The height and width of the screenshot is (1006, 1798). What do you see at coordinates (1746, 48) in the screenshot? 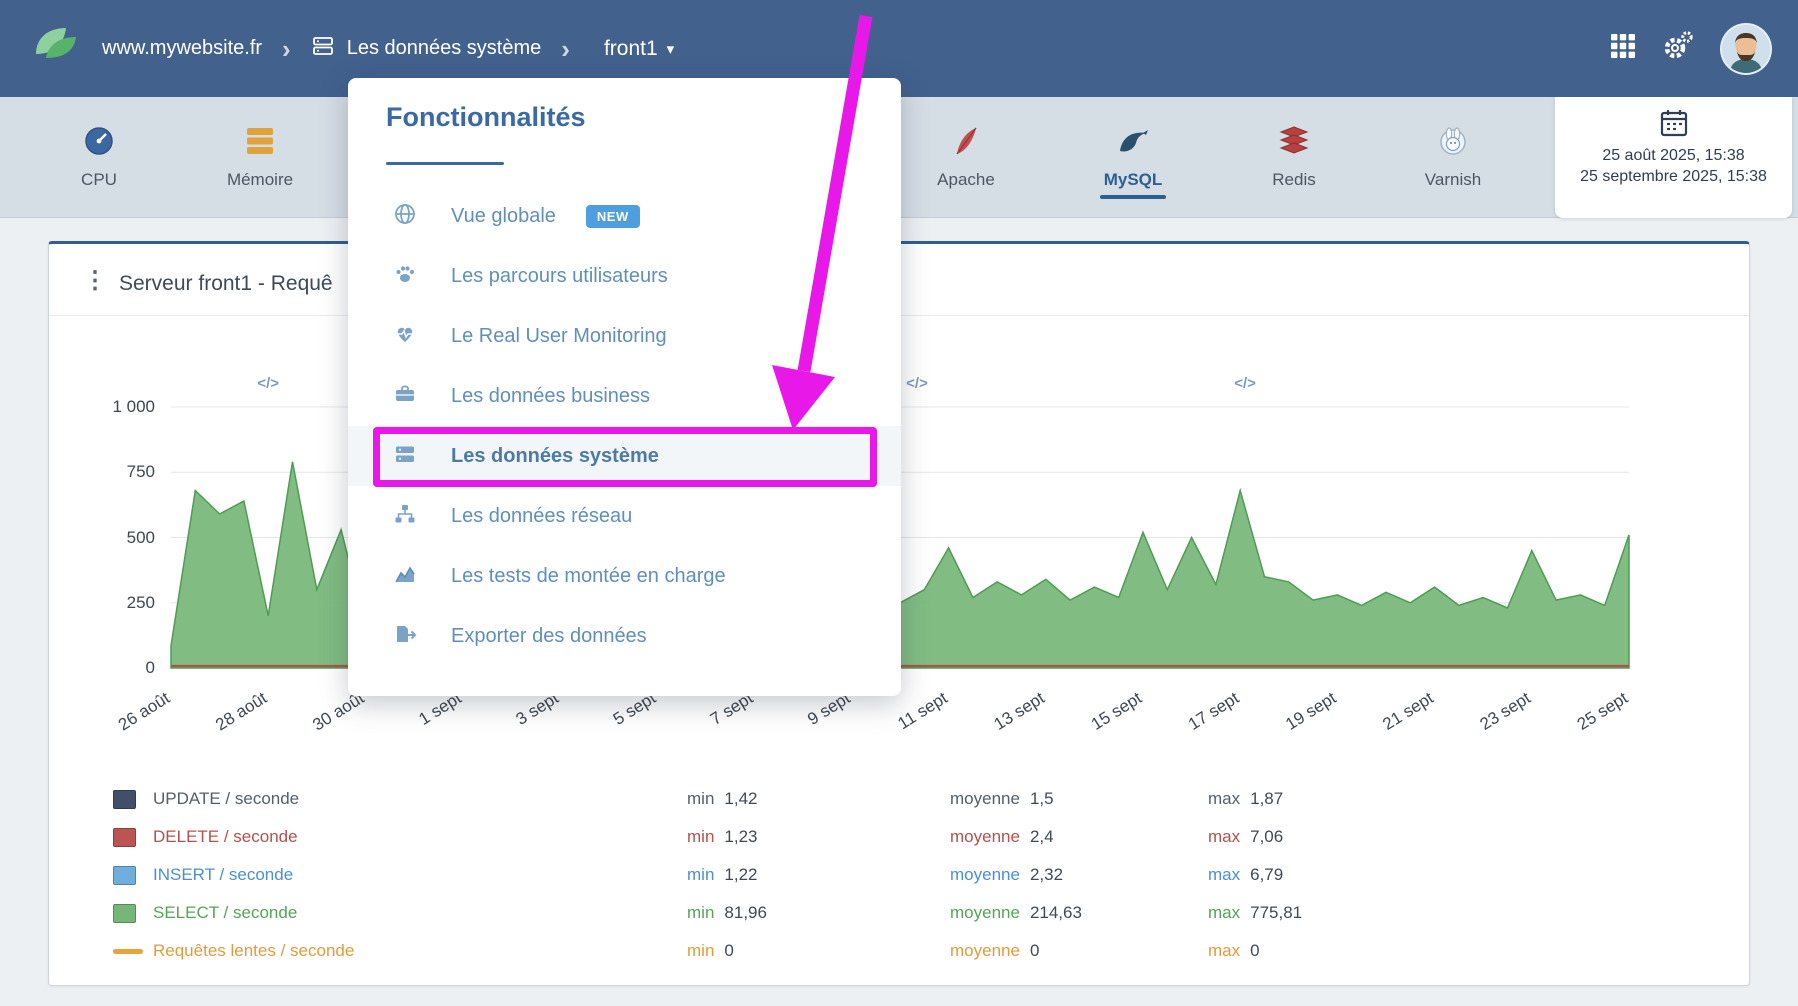
I see `avatar` at bounding box center [1746, 48].